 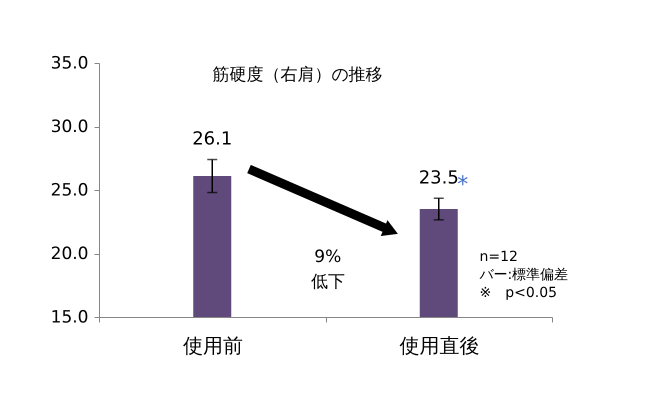 I want to click on annotation: 9% 低下, so click(x=327, y=269).